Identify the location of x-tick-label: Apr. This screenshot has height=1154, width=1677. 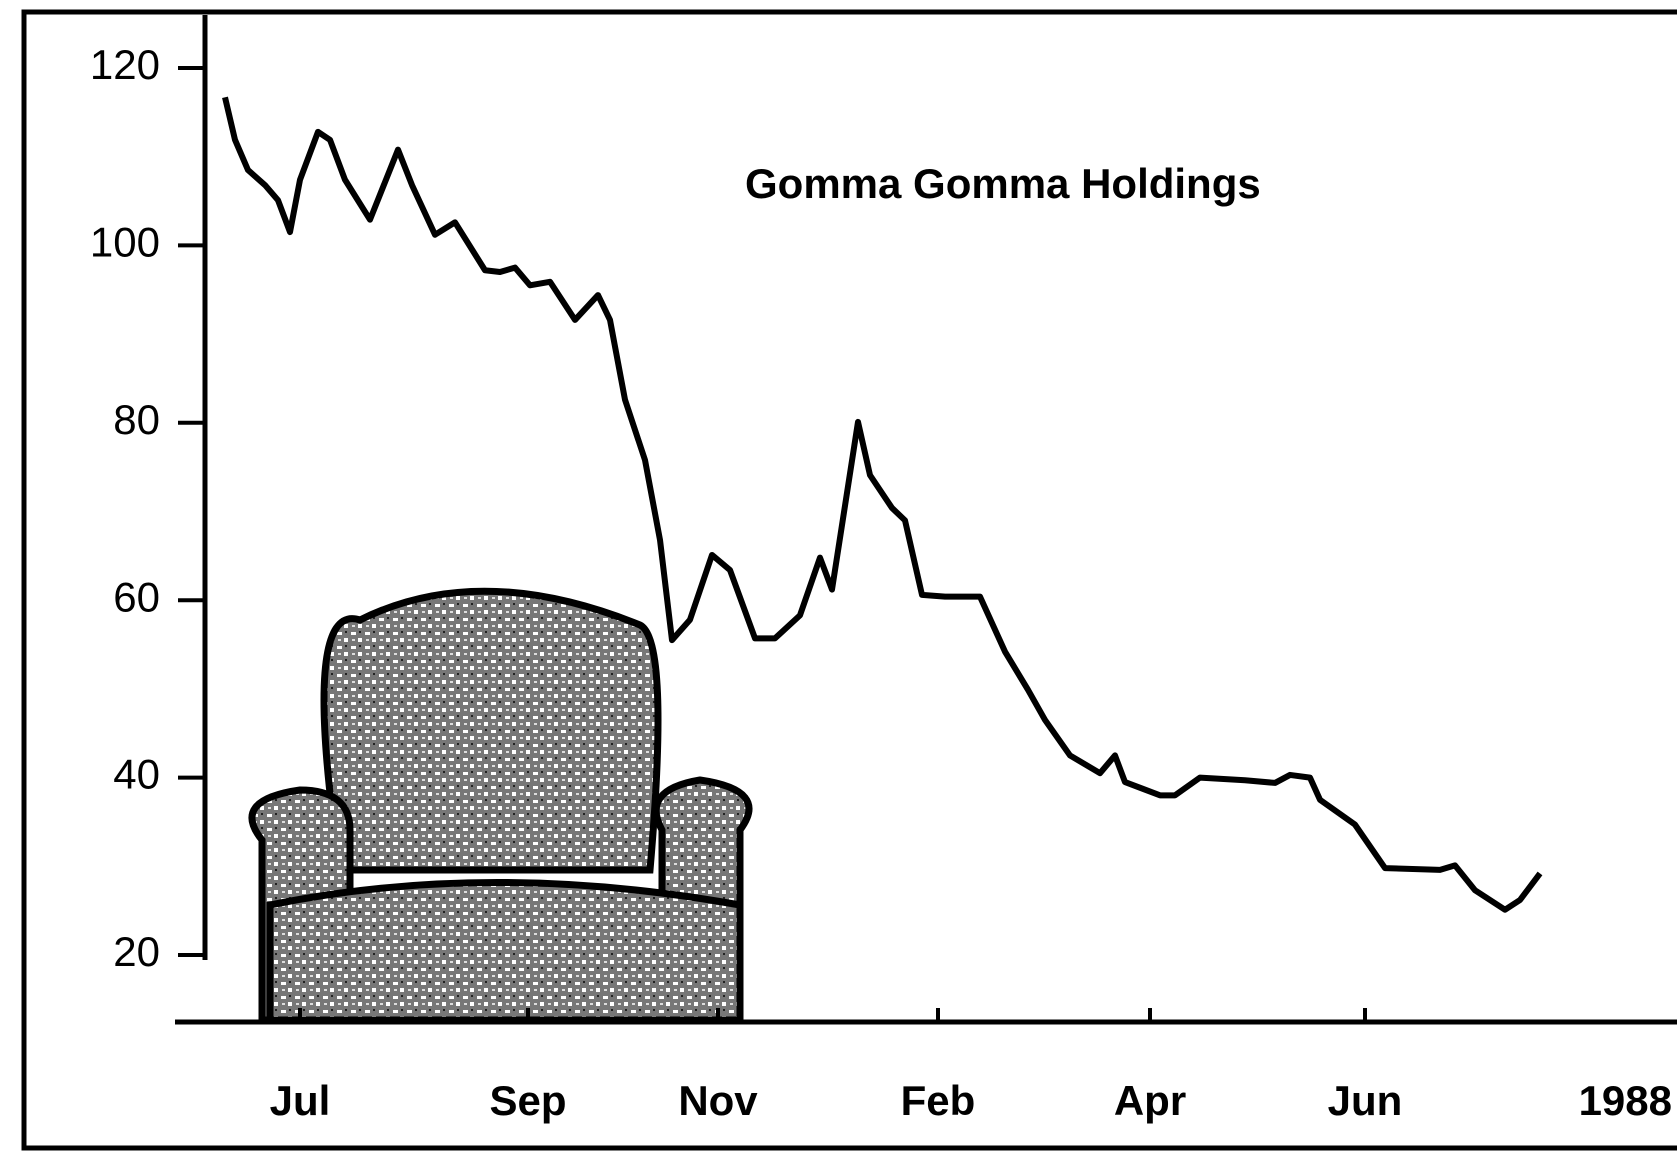
(1150, 1100).